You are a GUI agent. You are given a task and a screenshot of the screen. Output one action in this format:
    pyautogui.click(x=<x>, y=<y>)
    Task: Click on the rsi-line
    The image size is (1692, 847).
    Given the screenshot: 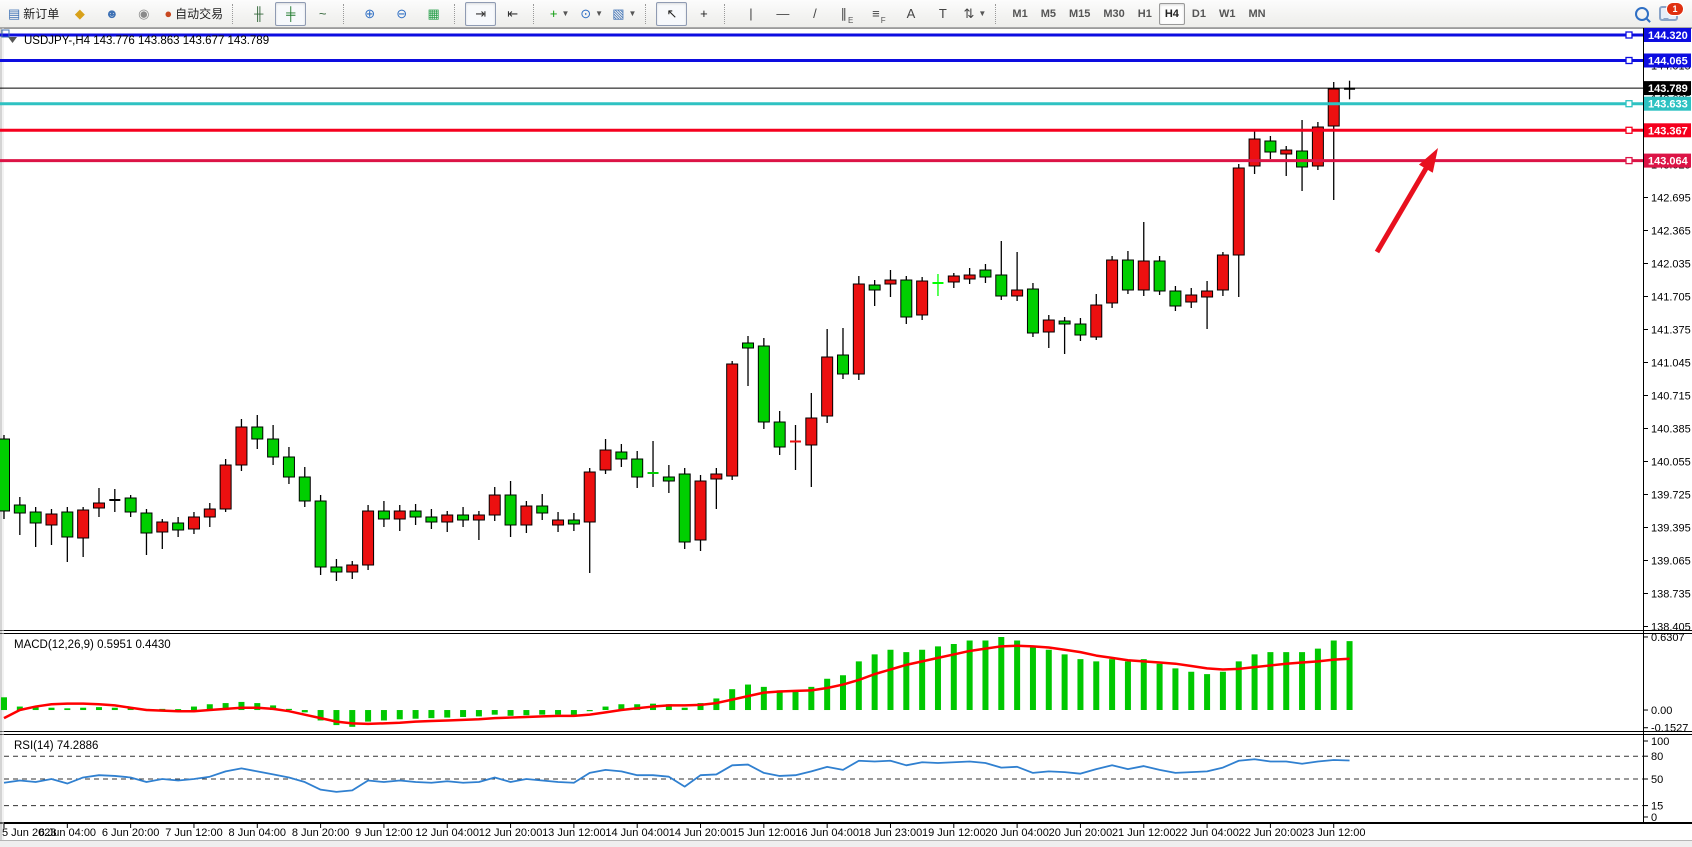 What is the action you would take?
    pyautogui.click(x=676, y=775)
    